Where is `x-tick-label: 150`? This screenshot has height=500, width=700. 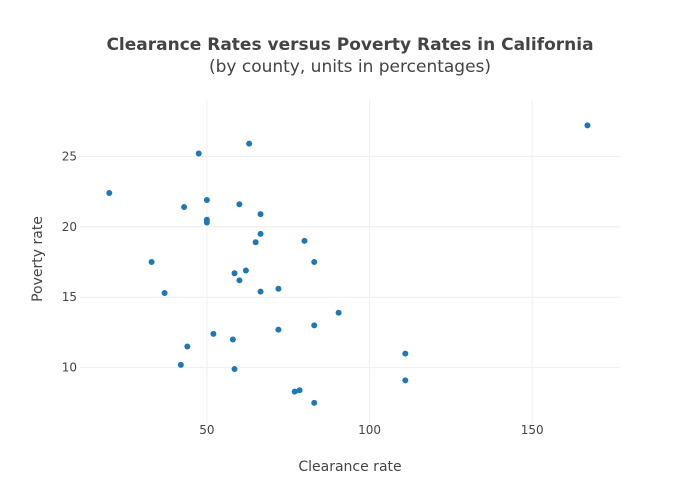 x-tick-label: 150 is located at coordinates (532, 430).